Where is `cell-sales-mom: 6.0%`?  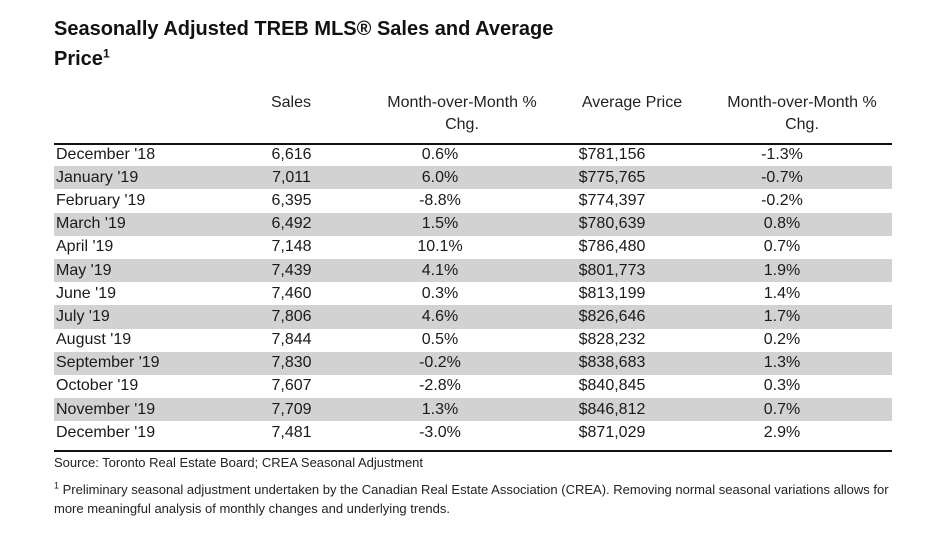 cell-sales-mom: 6.0% is located at coordinates (440, 178).